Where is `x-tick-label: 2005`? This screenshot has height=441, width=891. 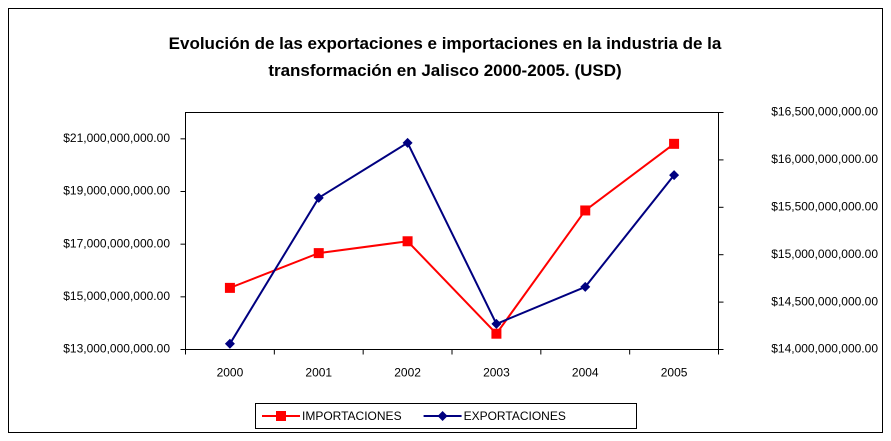
x-tick-label: 2005 is located at coordinates (674, 373).